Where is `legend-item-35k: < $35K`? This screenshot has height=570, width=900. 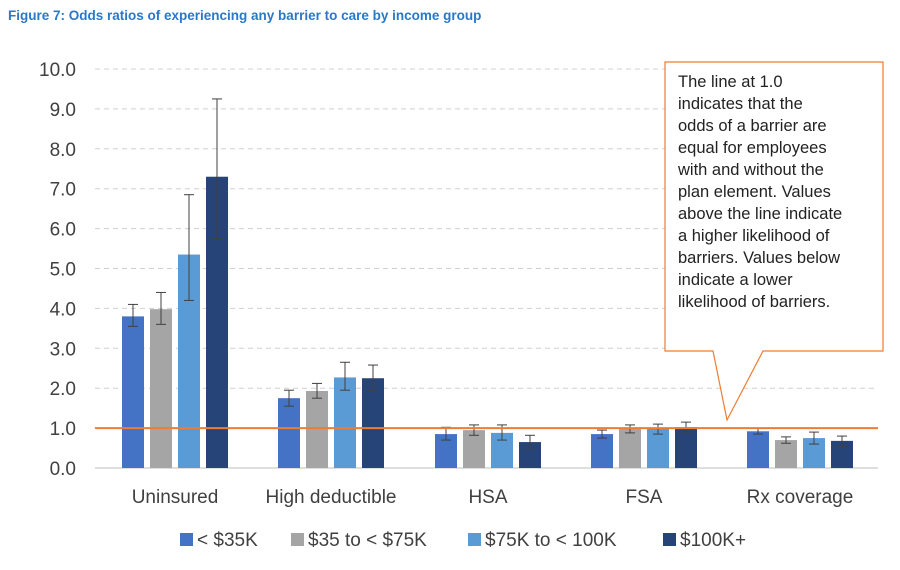
legend-item-35k: < $35K is located at coordinates (219, 540).